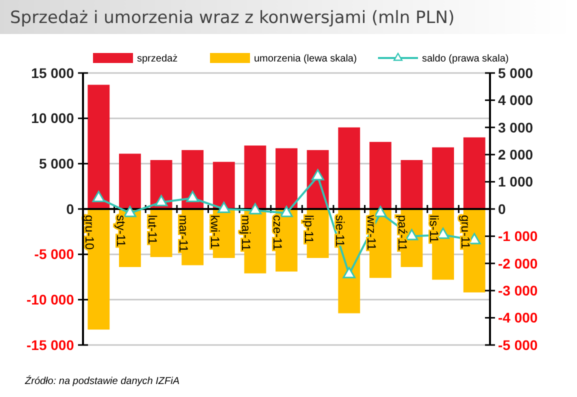  I want to click on legend-label: umorzenia (lewa skala), so click(305, 59).